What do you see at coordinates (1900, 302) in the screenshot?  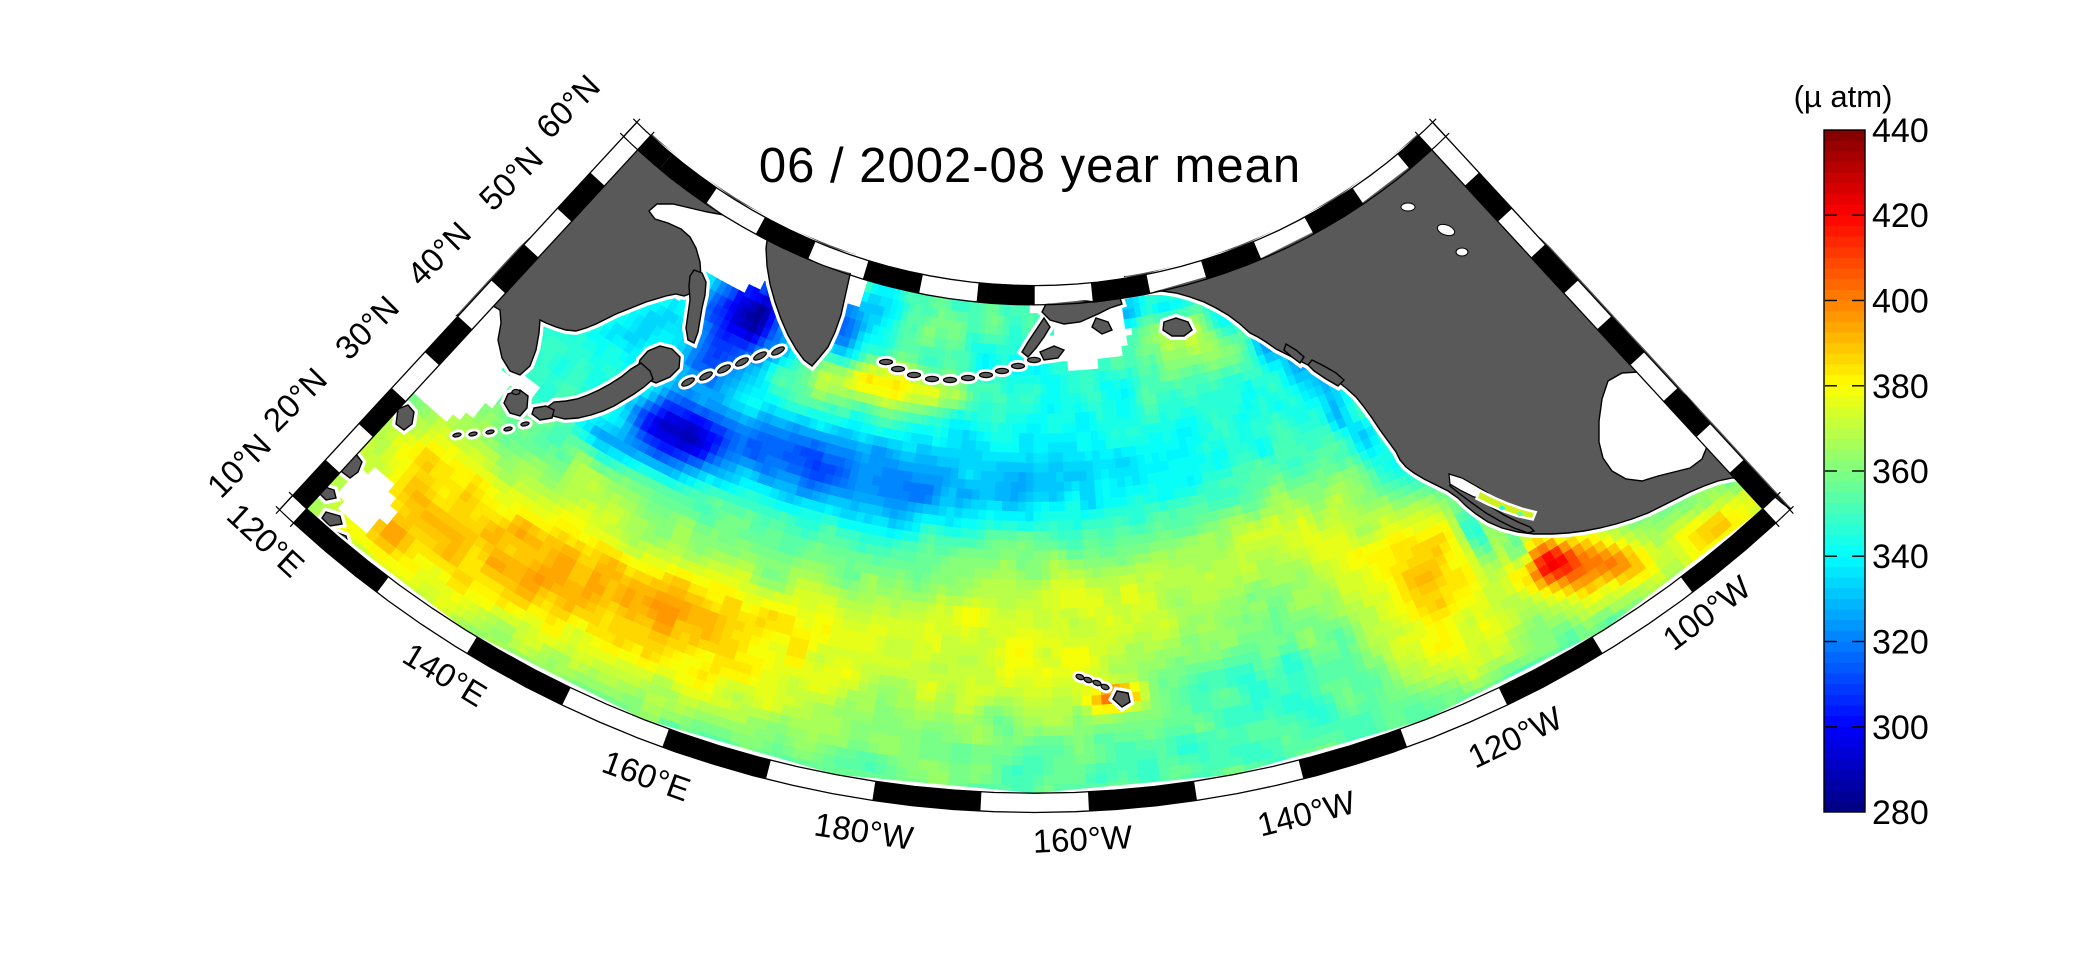 I see `svg-text: 400` at bounding box center [1900, 302].